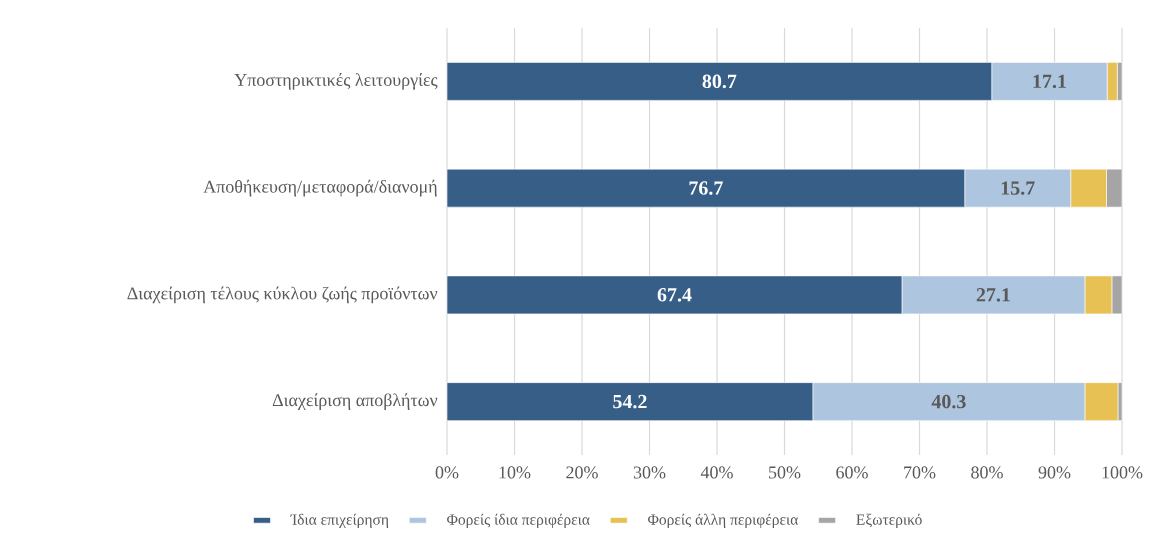  I want to click on x-tick-label: 20%, so click(582, 472).